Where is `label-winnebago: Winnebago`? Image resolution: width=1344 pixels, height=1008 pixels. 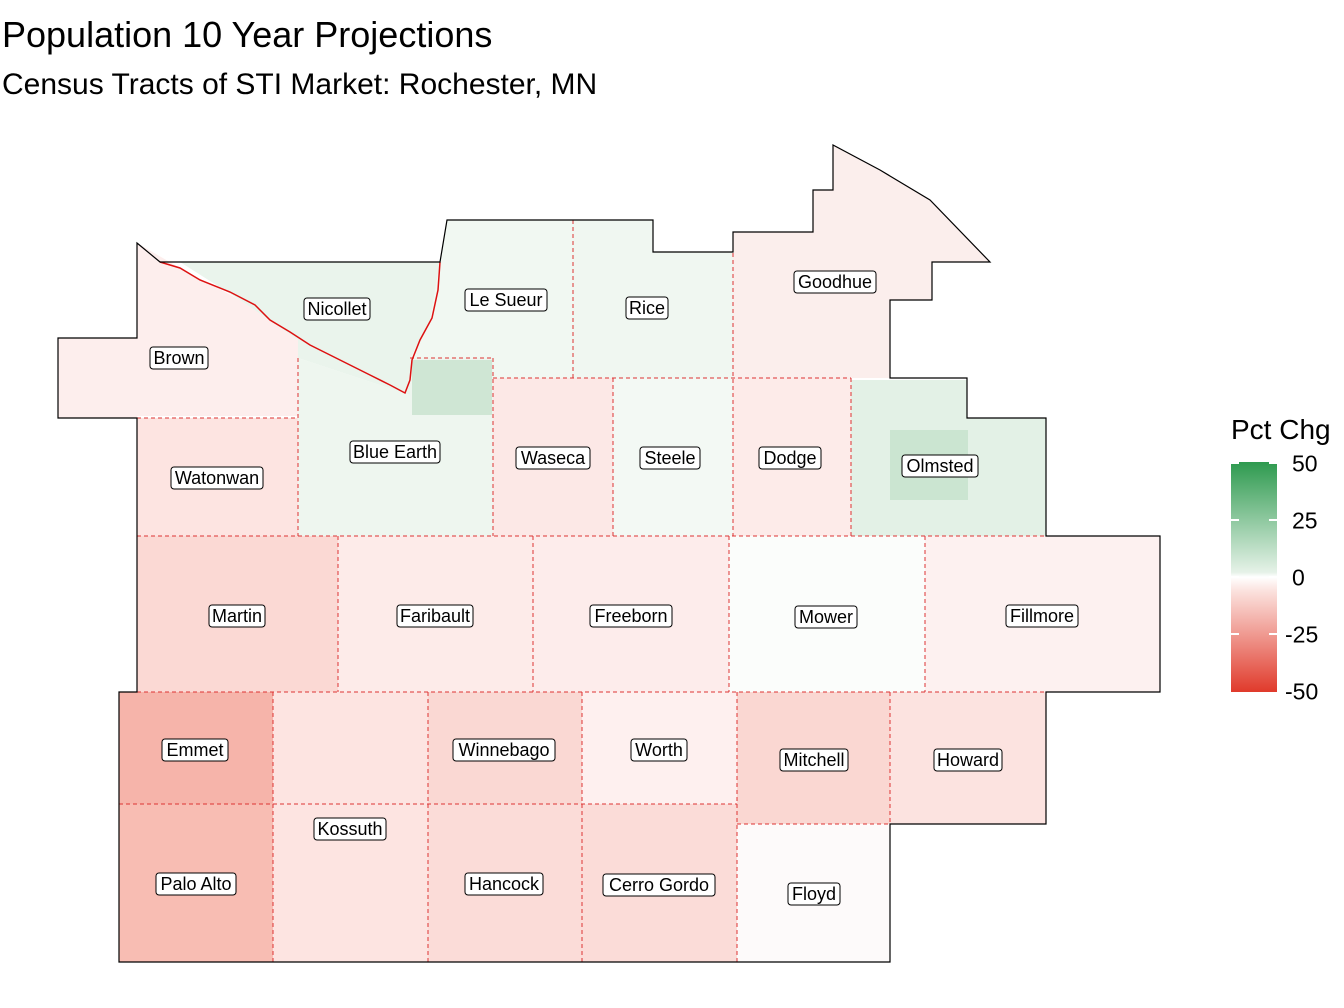
label-winnebago: Winnebago is located at coordinates (504, 750).